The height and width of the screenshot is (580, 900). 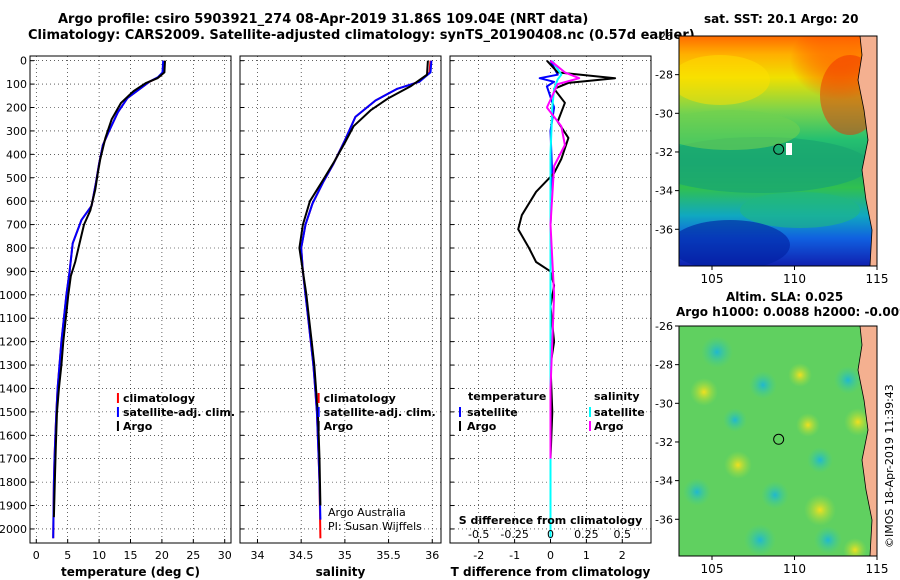 What do you see at coordinates (257, 555) in the screenshot?
I see `x-tick-label: 34` at bounding box center [257, 555].